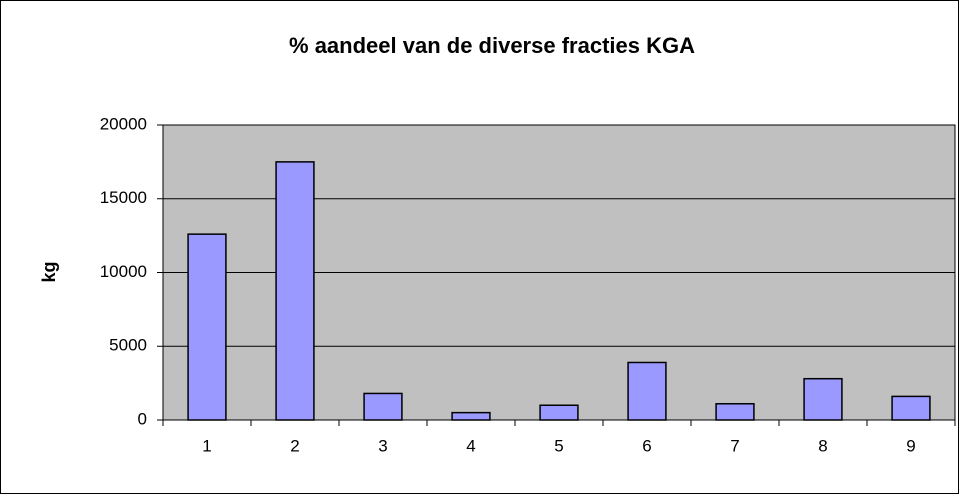 Image resolution: width=960 pixels, height=495 pixels. I want to click on x-tick-label: 2, so click(294, 445).